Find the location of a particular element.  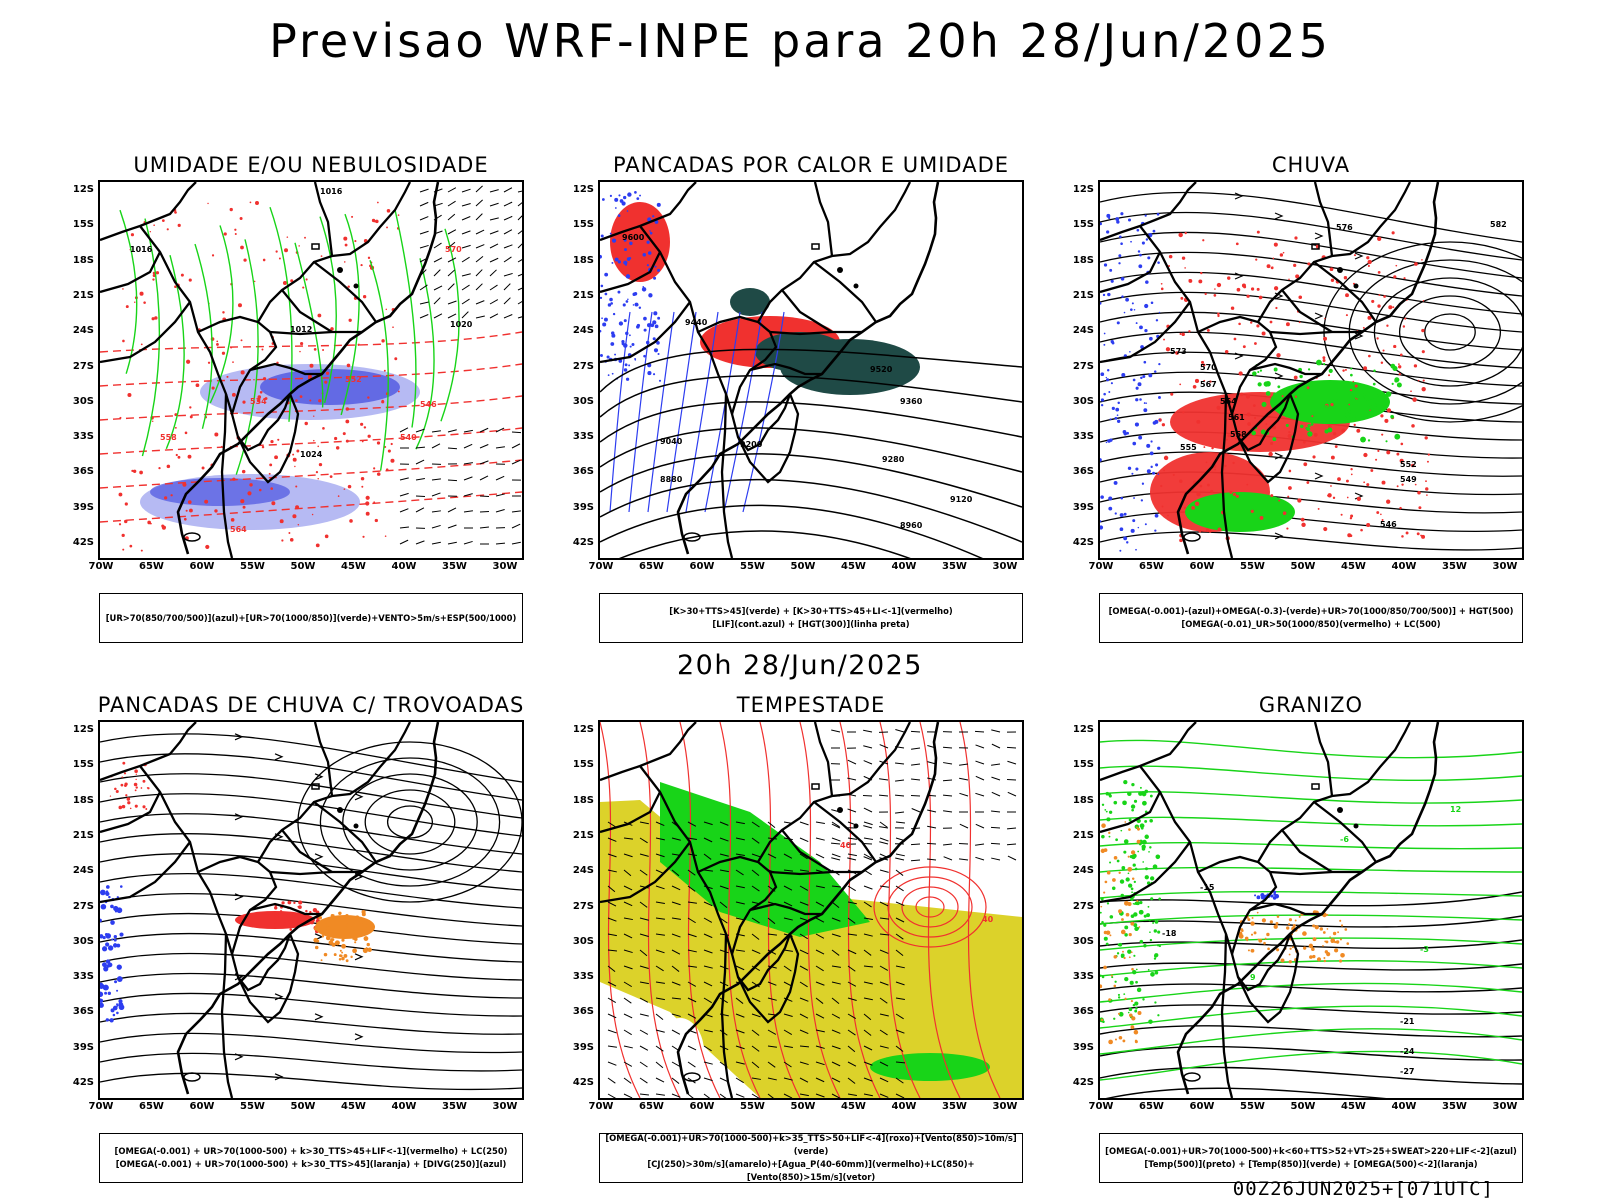

lat-tick-label: 24S is located at coordinates (583, 331).